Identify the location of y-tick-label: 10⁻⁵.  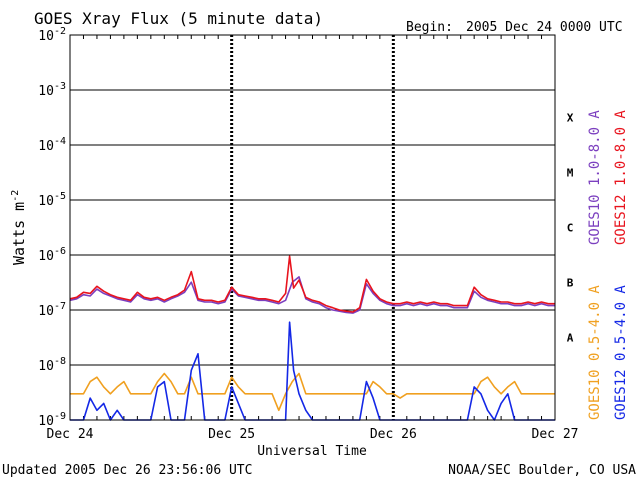
(52, 200).